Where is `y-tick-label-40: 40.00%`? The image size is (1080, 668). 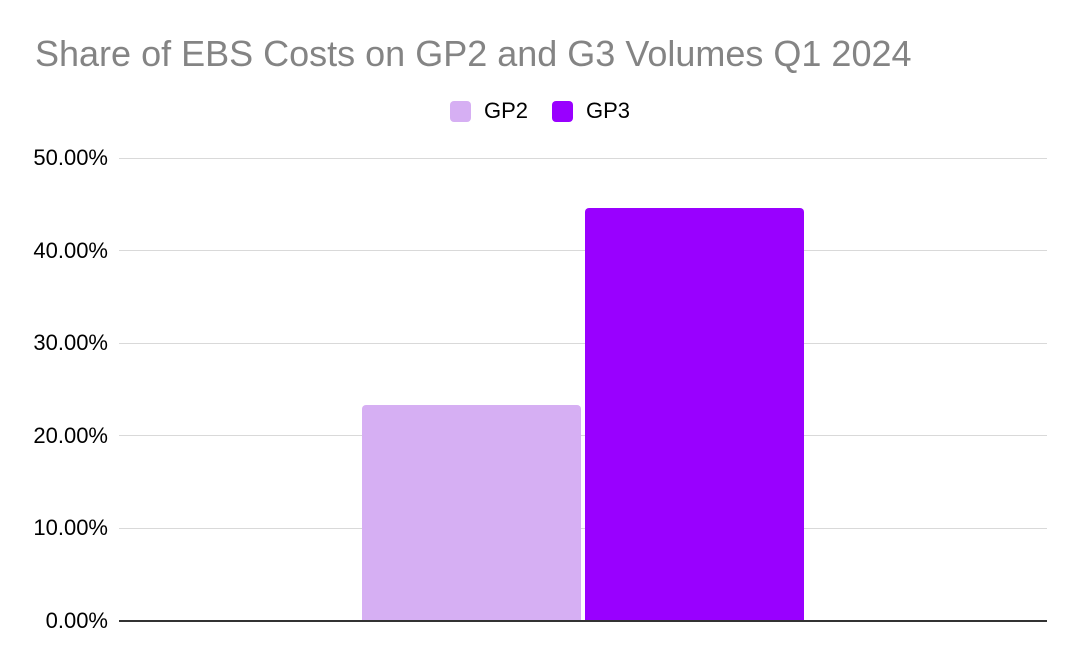
y-tick-label-40: 40.00% is located at coordinates (70, 250).